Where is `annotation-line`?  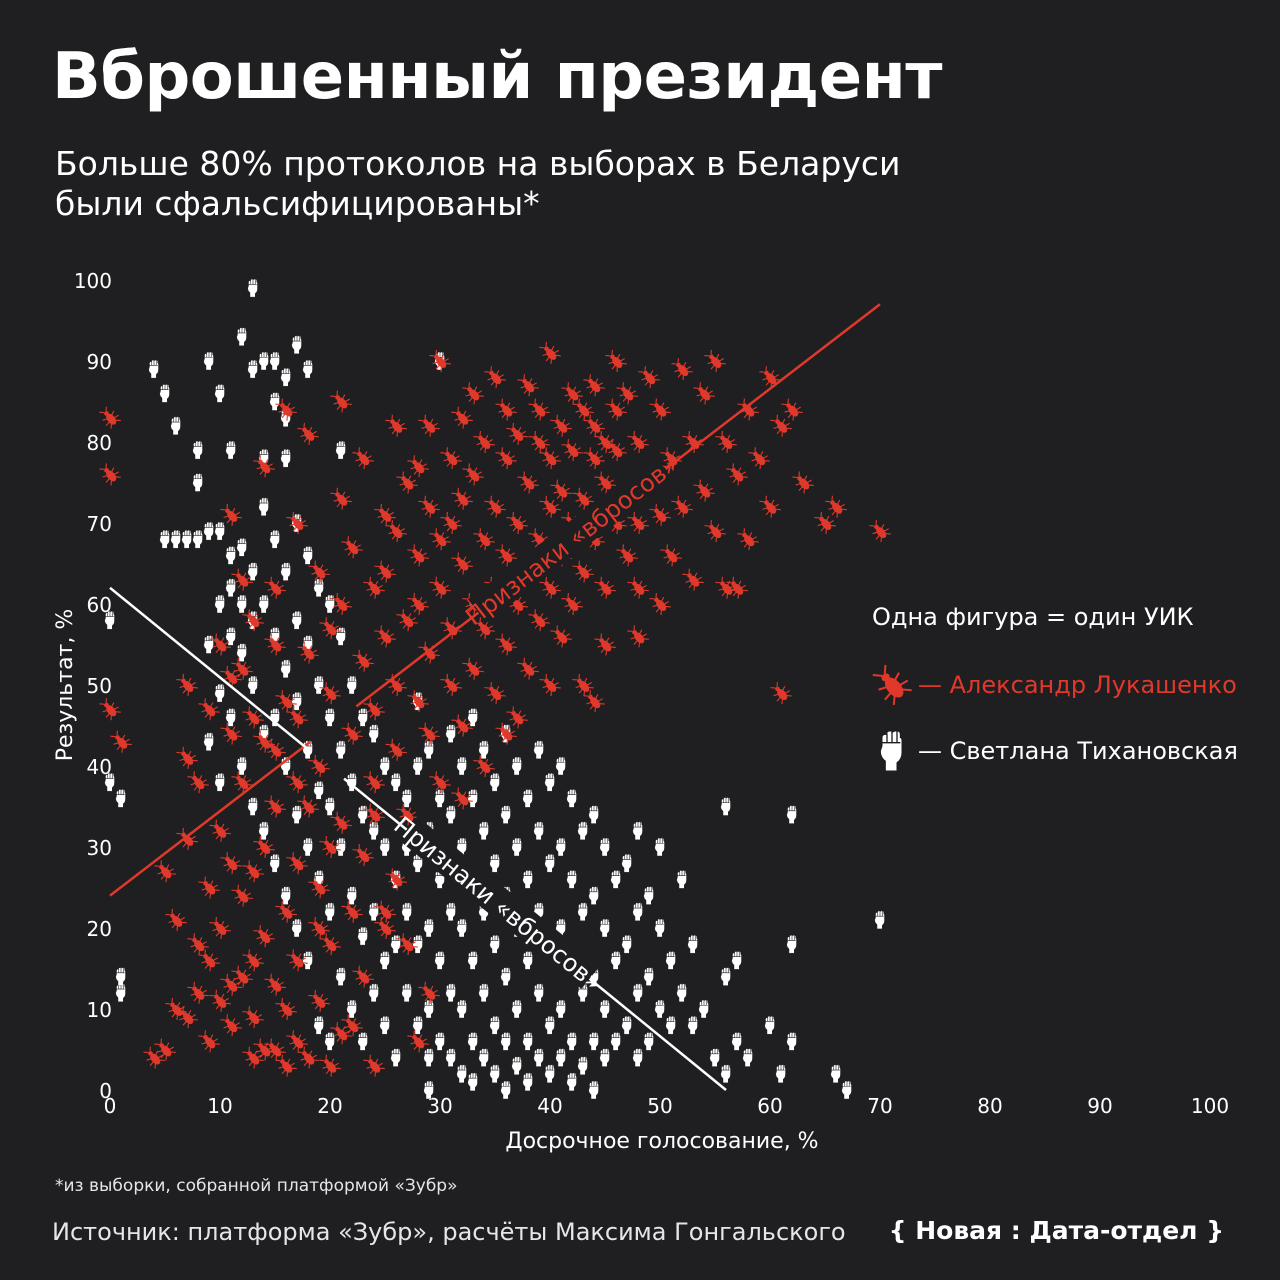
annotation-line is located at coordinates (208, 668).